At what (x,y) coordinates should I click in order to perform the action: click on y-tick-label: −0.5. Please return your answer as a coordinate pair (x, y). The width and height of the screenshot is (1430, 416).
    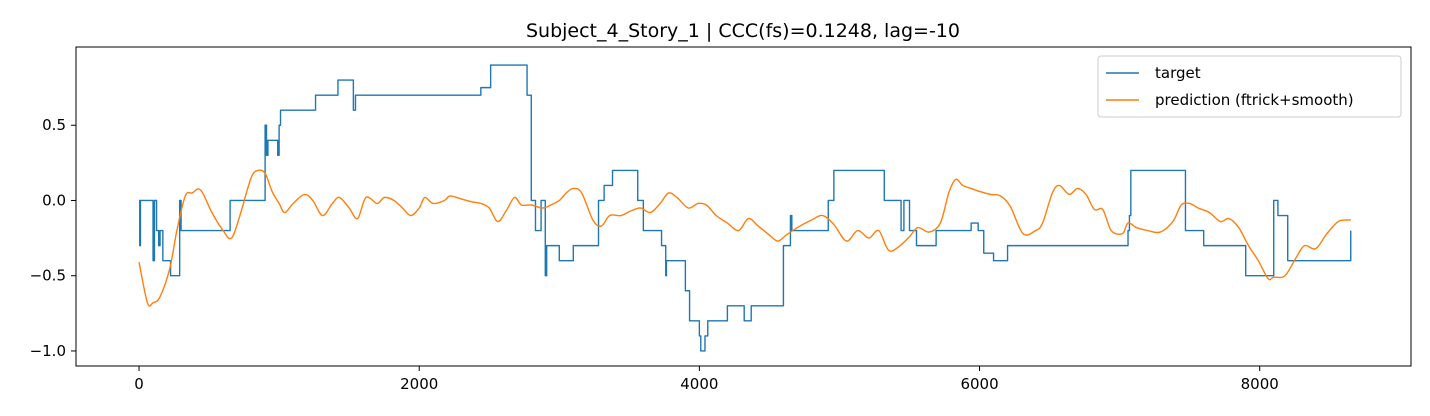
    Looking at the image, I should click on (48, 276).